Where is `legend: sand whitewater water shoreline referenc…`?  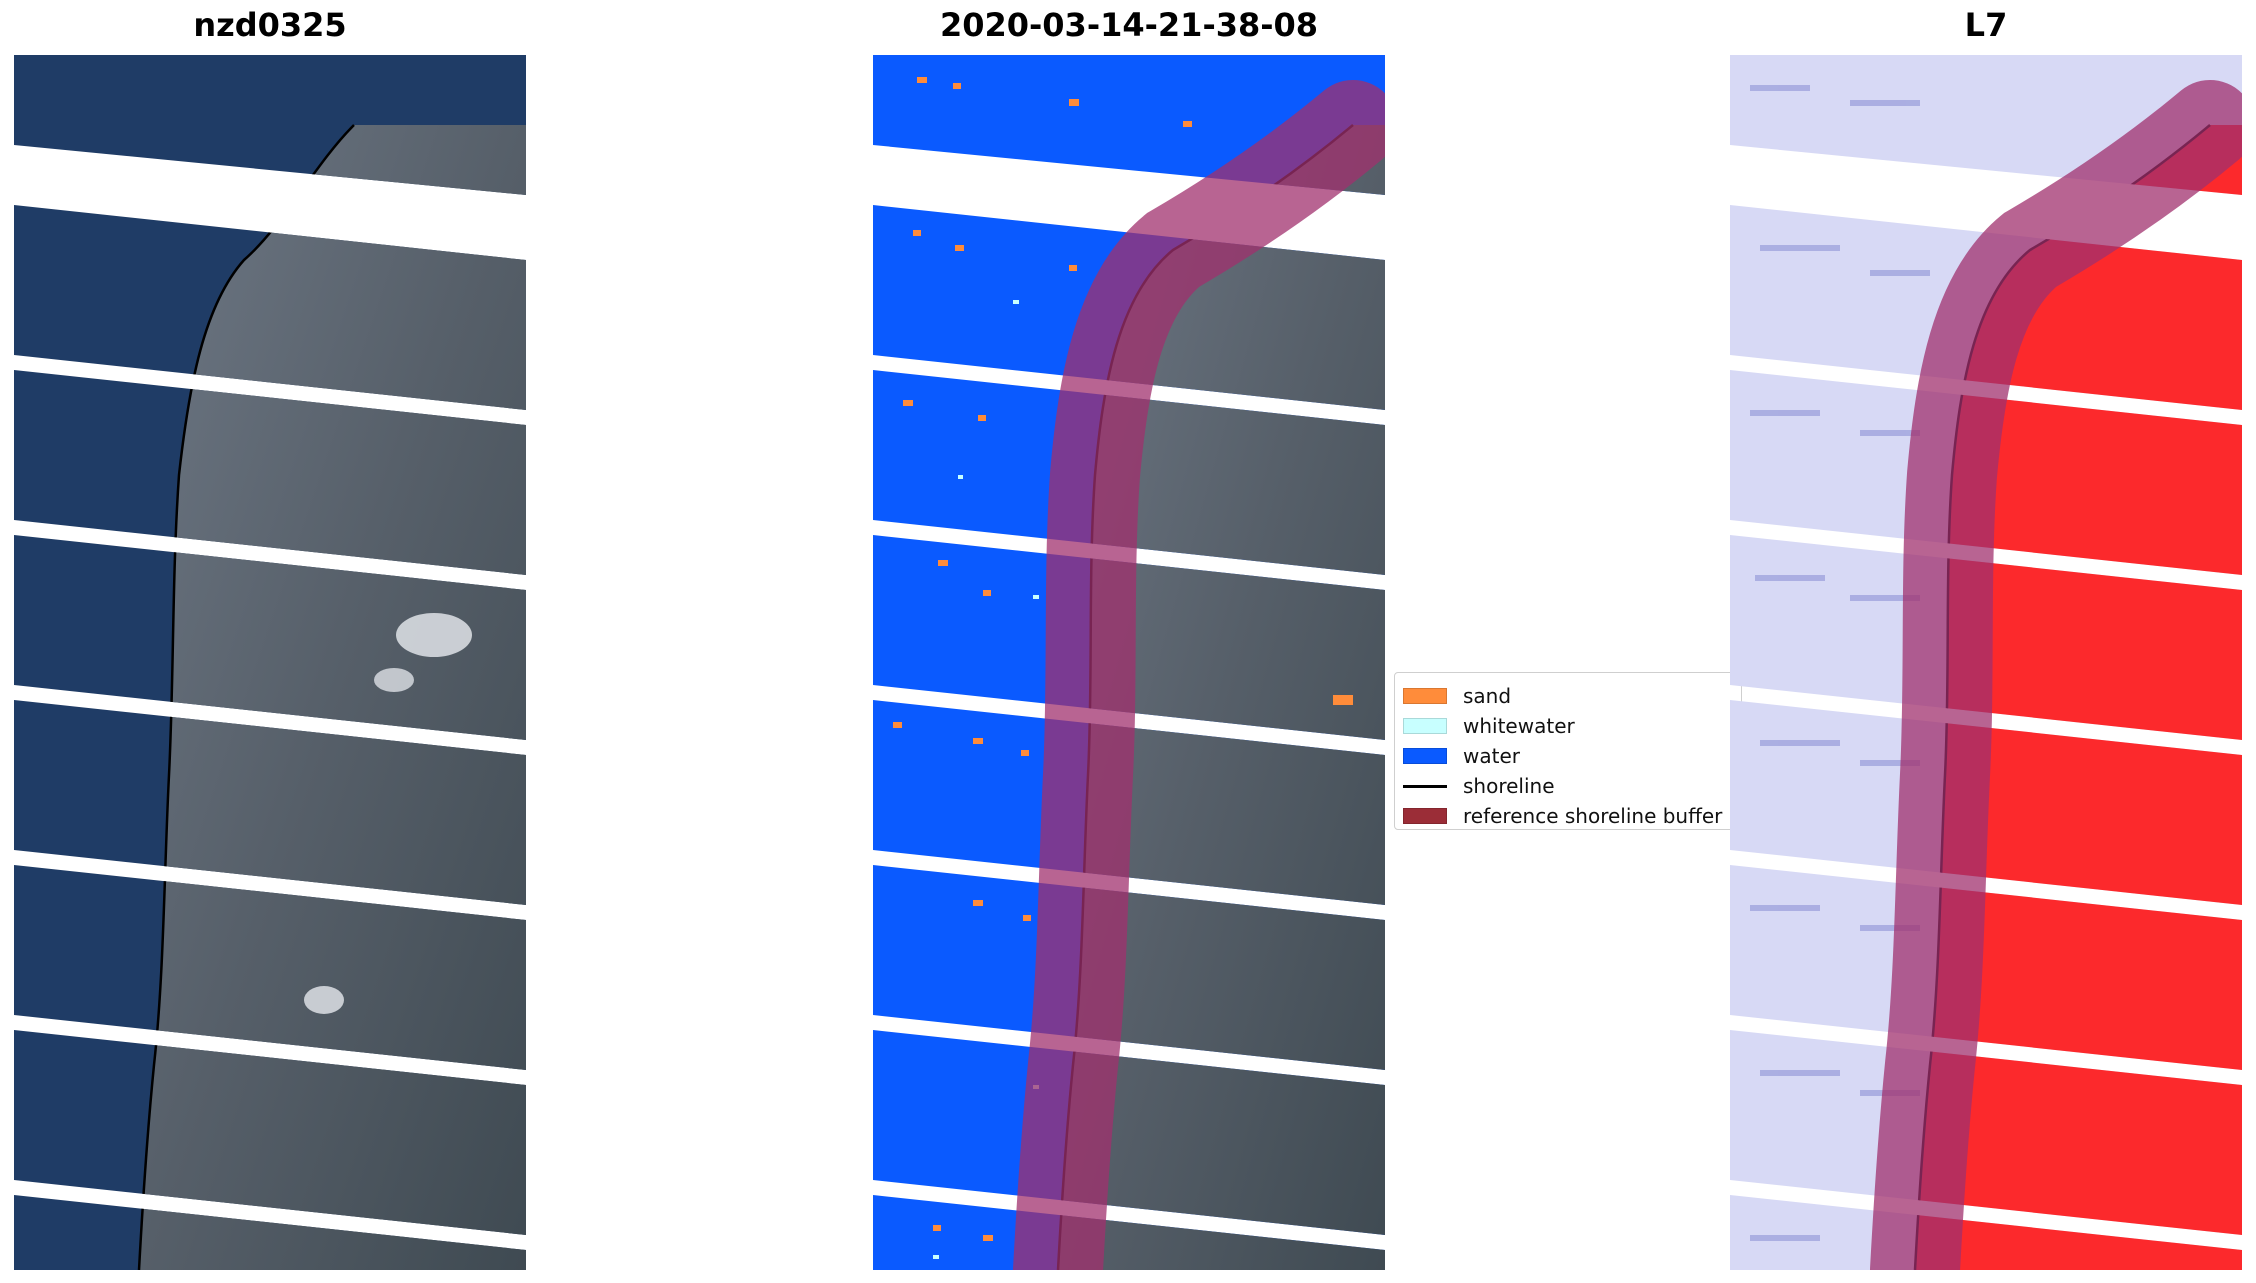 legend: sand whitewater water shoreline referenc… is located at coordinates (1568, 751).